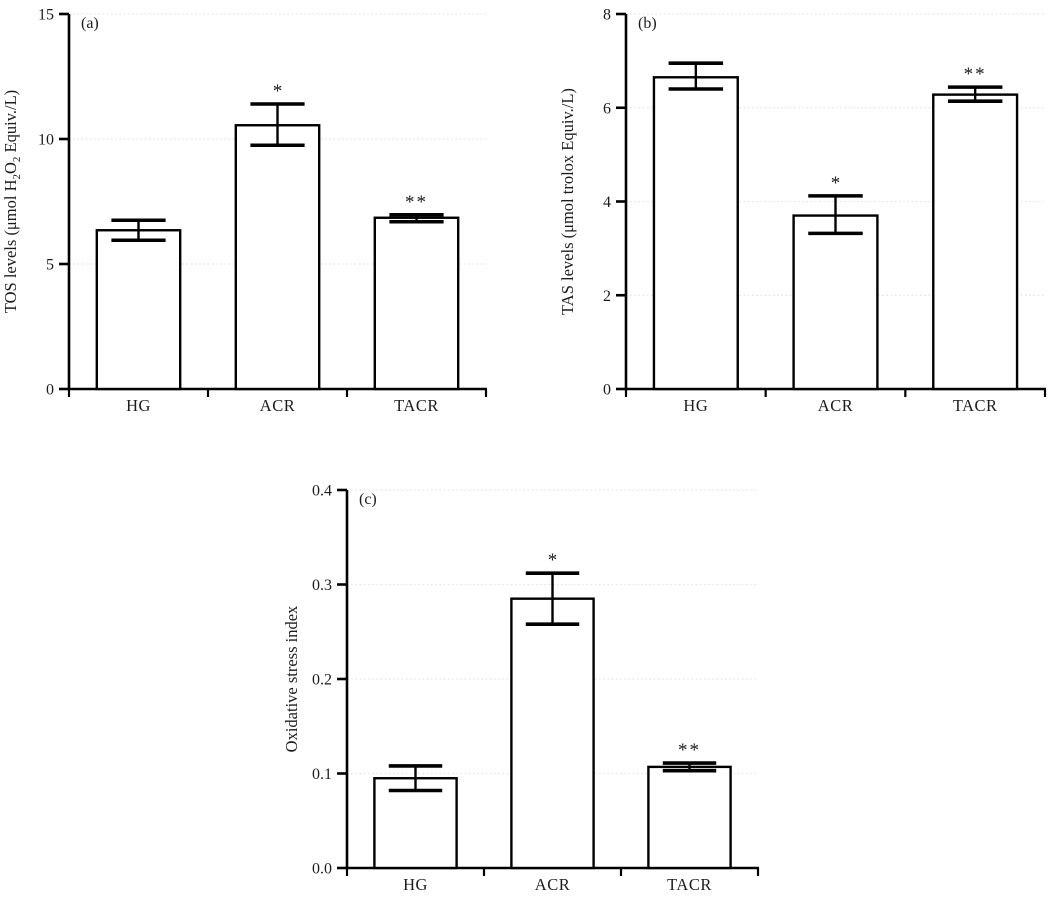 Image resolution: width=1050 pixels, height=900 pixels. What do you see at coordinates (50, 265) in the screenshot?
I see `panel-a-y-tick-label: 5` at bounding box center [50, 265].